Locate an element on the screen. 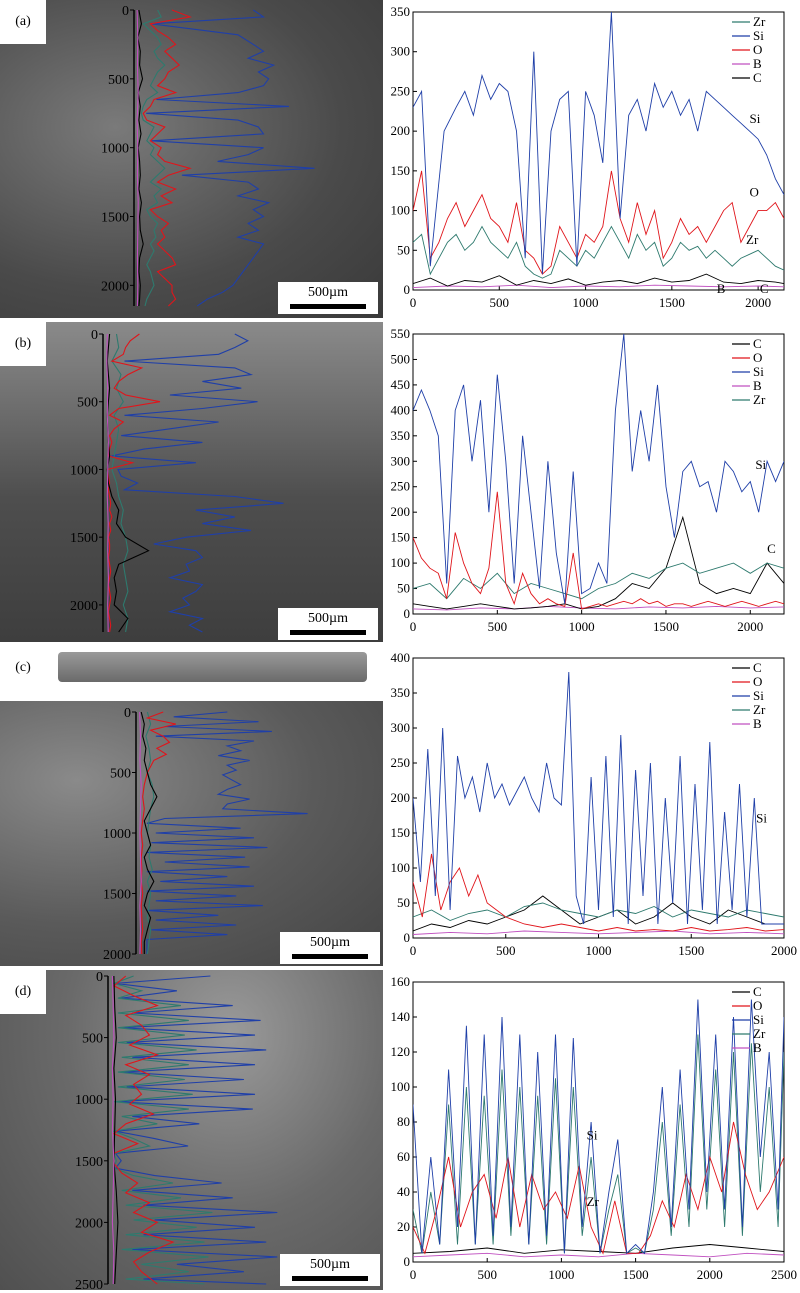 This screenshot has width=800, height=1293. sem-image-b: 0 500 1000 1500 2000 (b) 500µm is located at coordinates (191, 482).